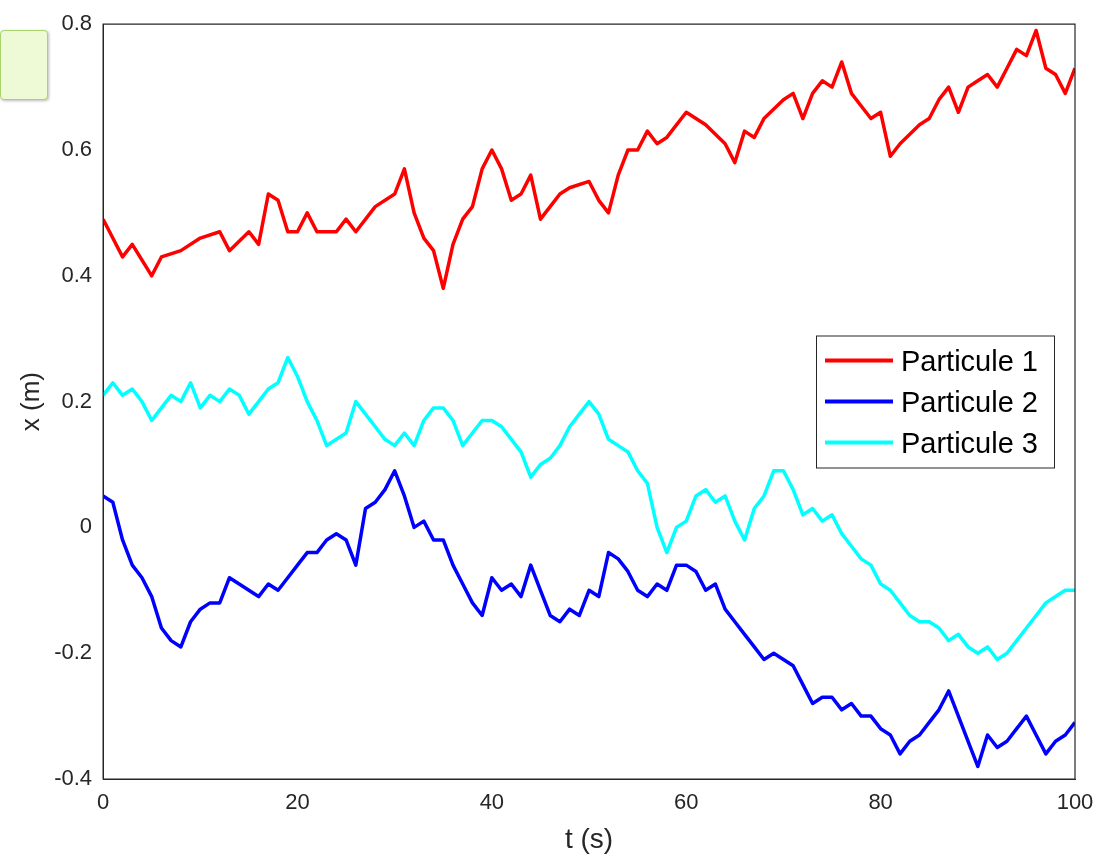  What do you see at coordinates (73, 778) in the screenshot?
I see `y-tick-label: -0.4` at bounding box center [73, 778].